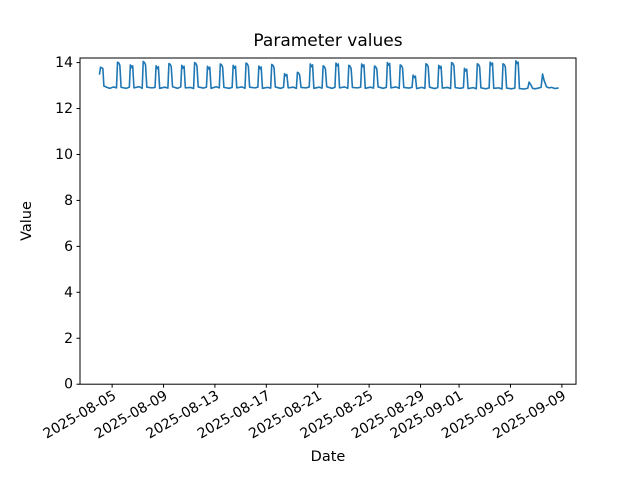  Describe the element at coordinates (327, 41) in the screenshot. I see `chart-title: Parameter values` at that location.